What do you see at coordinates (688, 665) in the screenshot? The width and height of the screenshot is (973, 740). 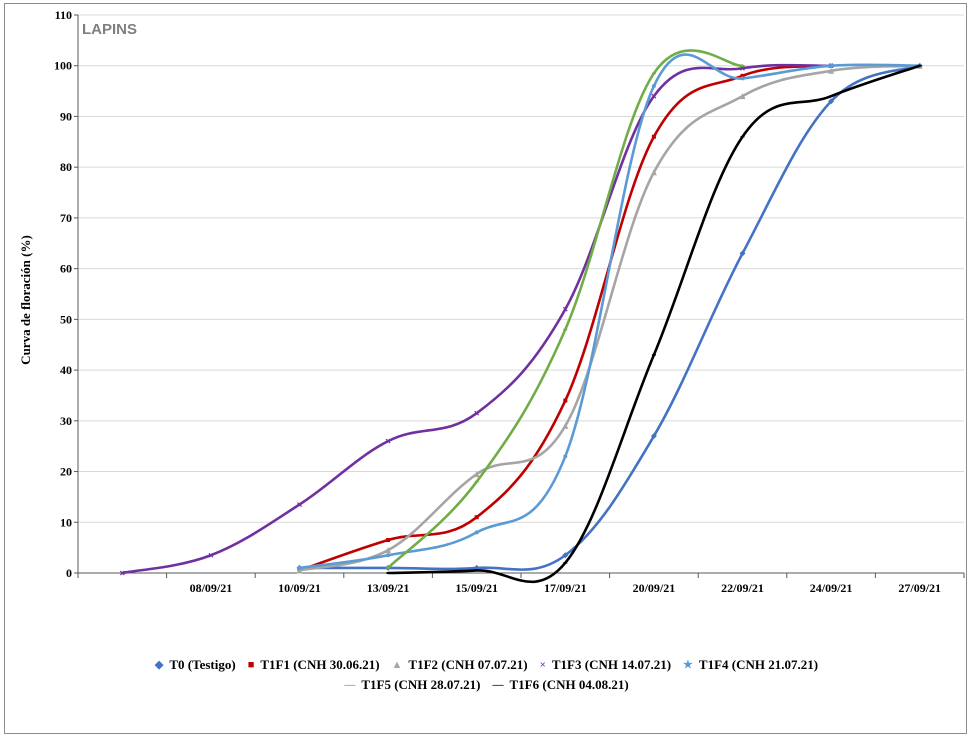 I see `legend-marker-icon: ★` at bounding box center [688, 665].